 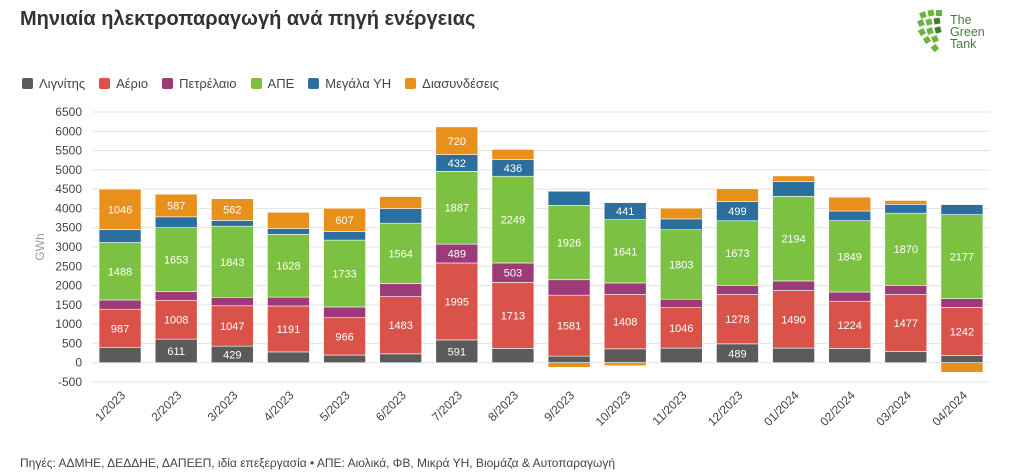 What do you see at coordinates (457, 209) in the screenshot?
I see `data-label: 1887` at bounding box center [457, 209].